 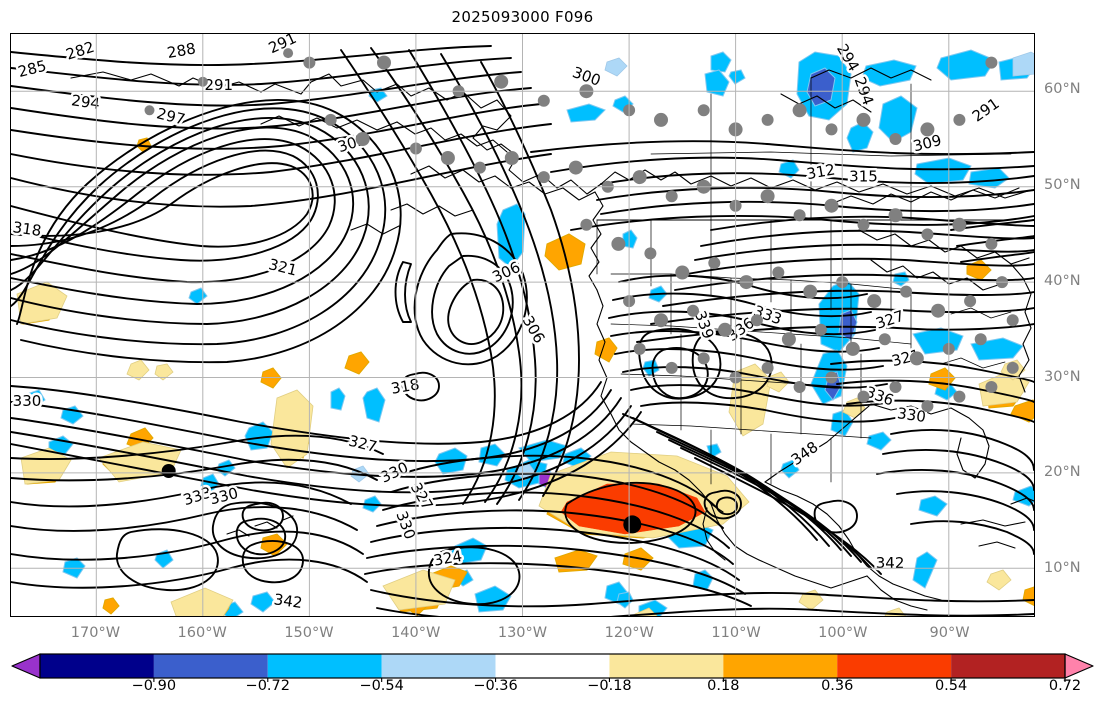 I want to click on colorbar-extend-min, so click(x=26, y=666).